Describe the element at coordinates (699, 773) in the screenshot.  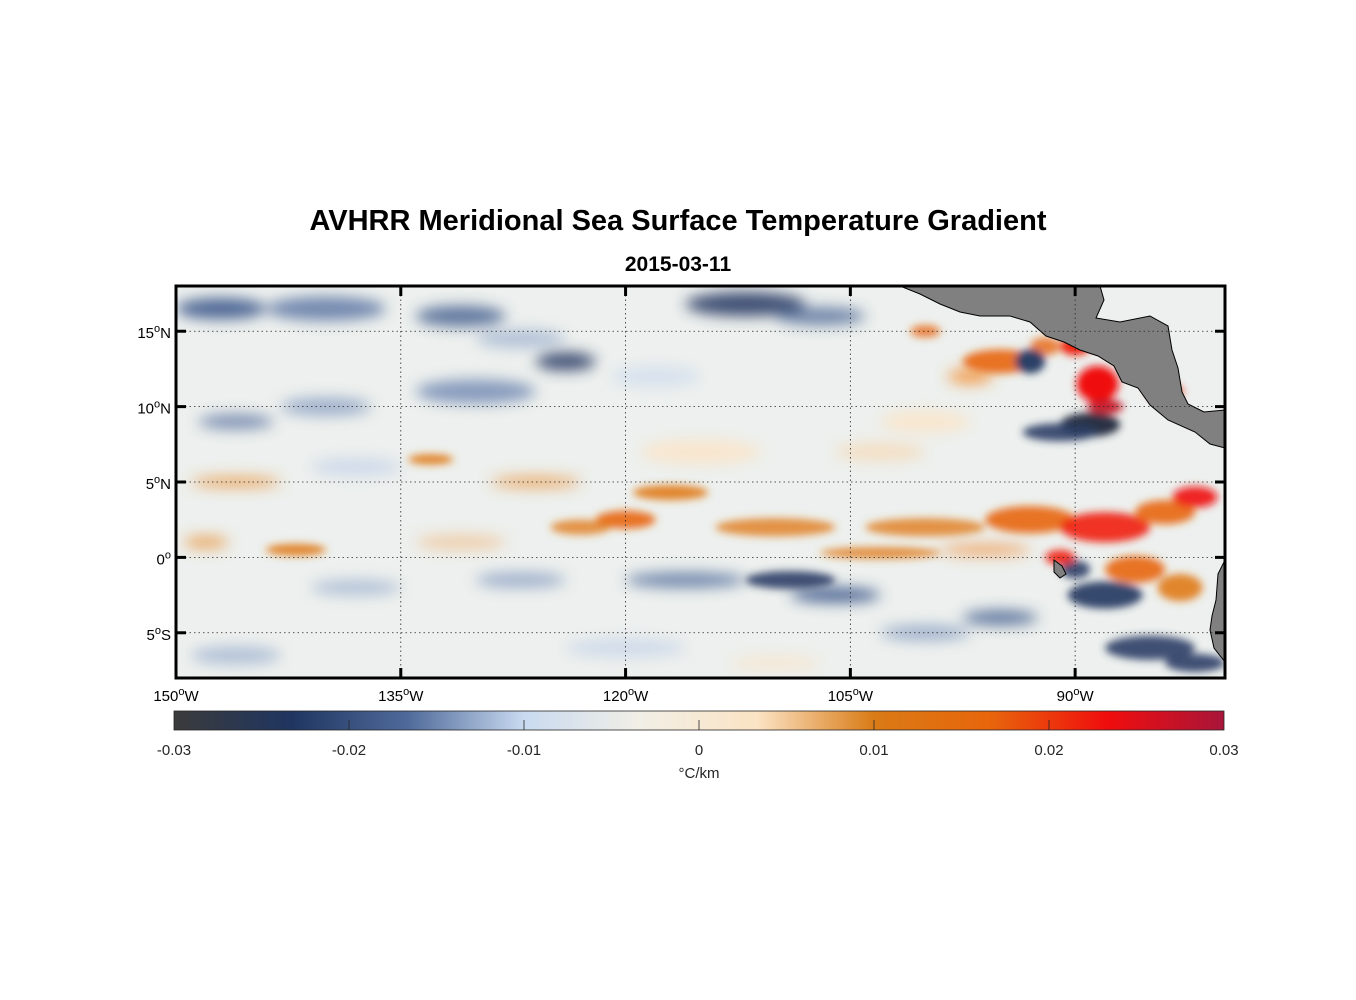
I see `colorbar-unit-label: °C/km` at that location.